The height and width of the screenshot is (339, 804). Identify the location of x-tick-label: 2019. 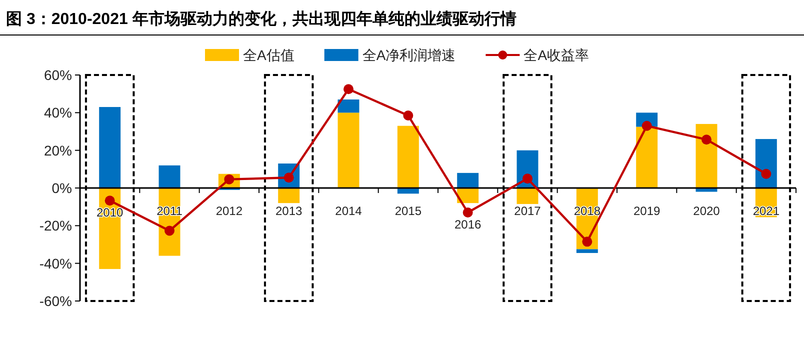
(647, 211).